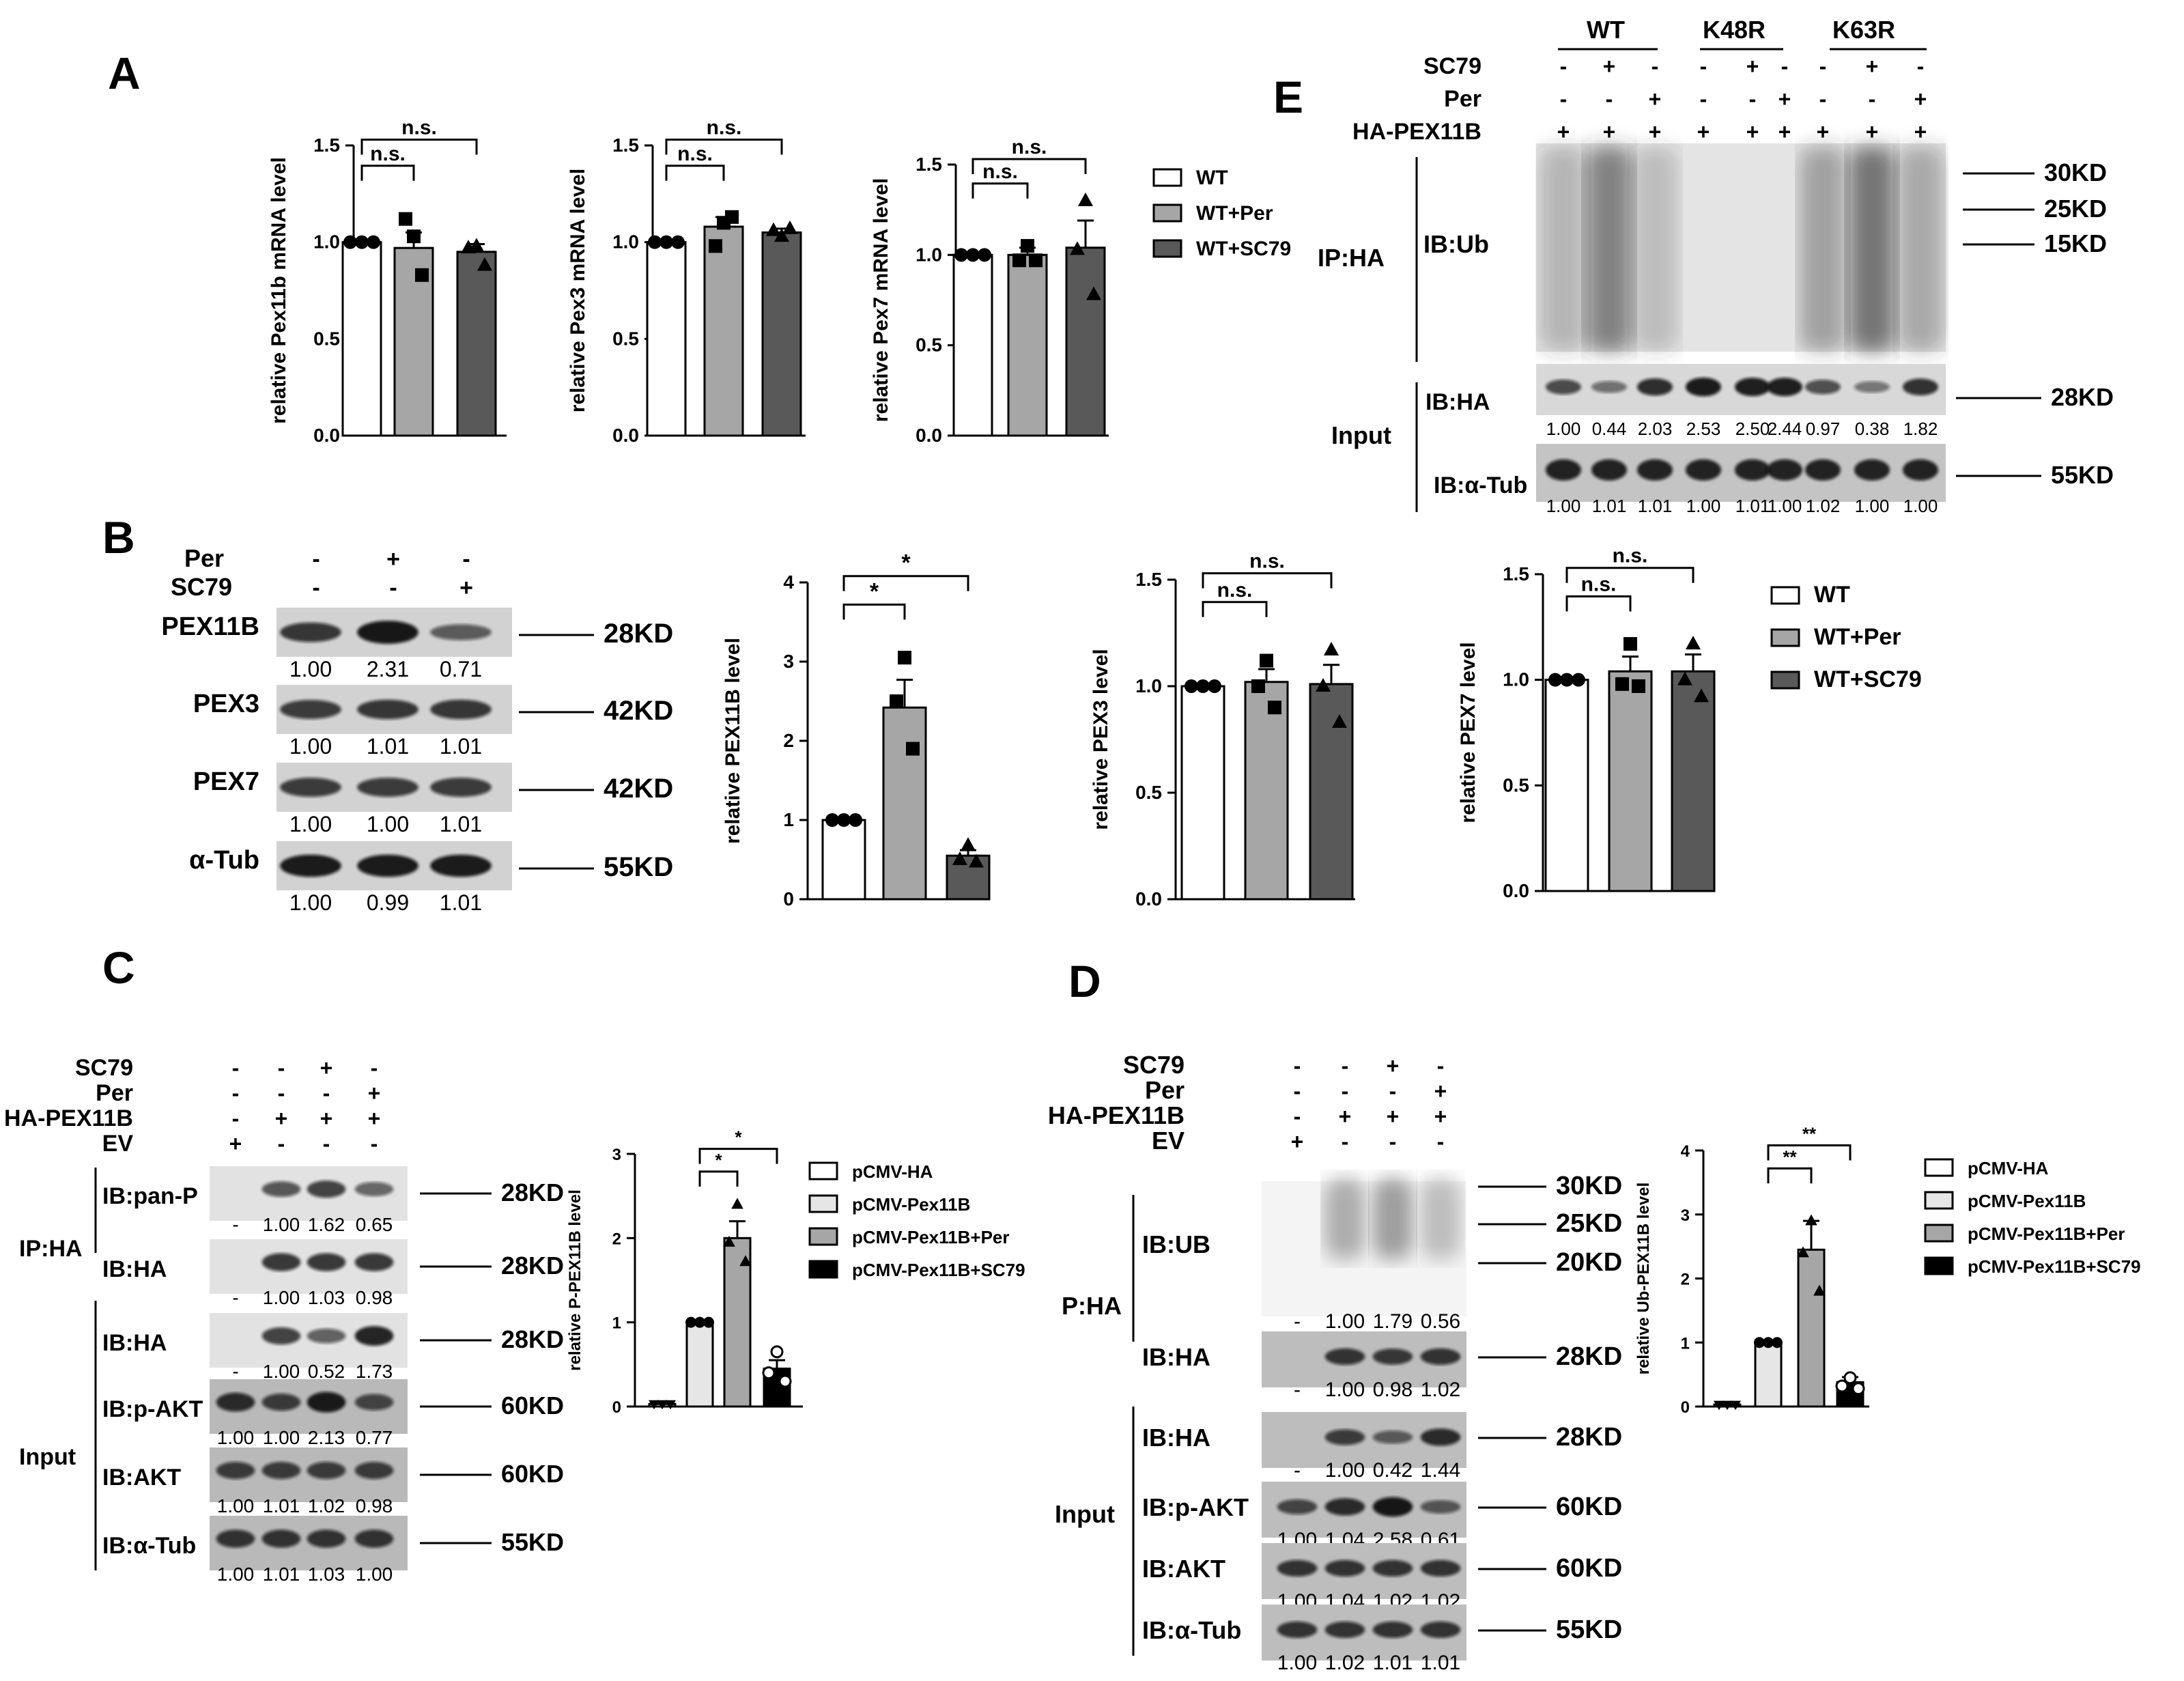 This screenshot has width=2184, height=1681. What do you see at coordinates (149, 1546) in the screenshot?
I see `protein-label: IB:α-Tub` at bounding box center [149, 1546].